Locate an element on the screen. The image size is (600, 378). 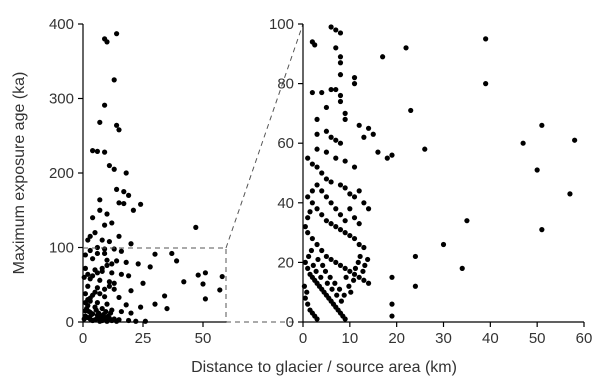
left-y-tick-label: 300 is located at coordinates (61, 99).